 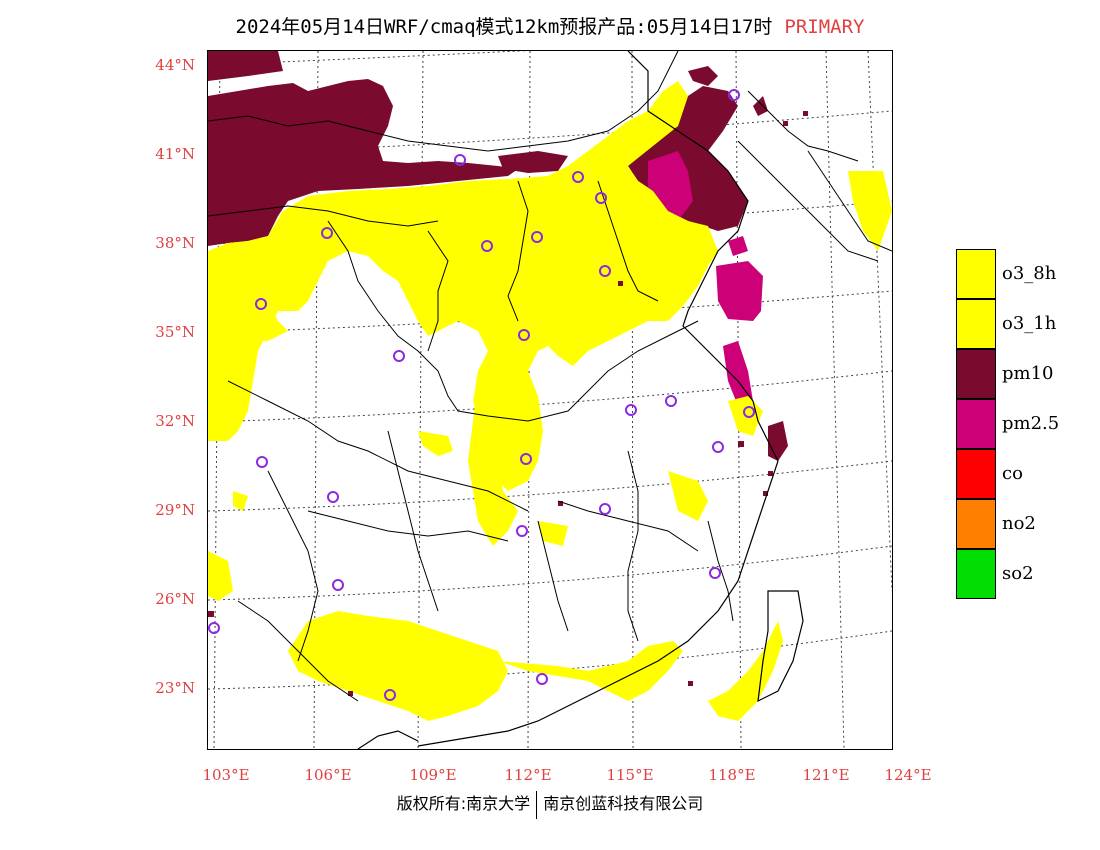 I want to click on title-text: 2024年05月14日WRF/cmaq模式12km预报产品:05月14日17时, so click(x=504, y=27).